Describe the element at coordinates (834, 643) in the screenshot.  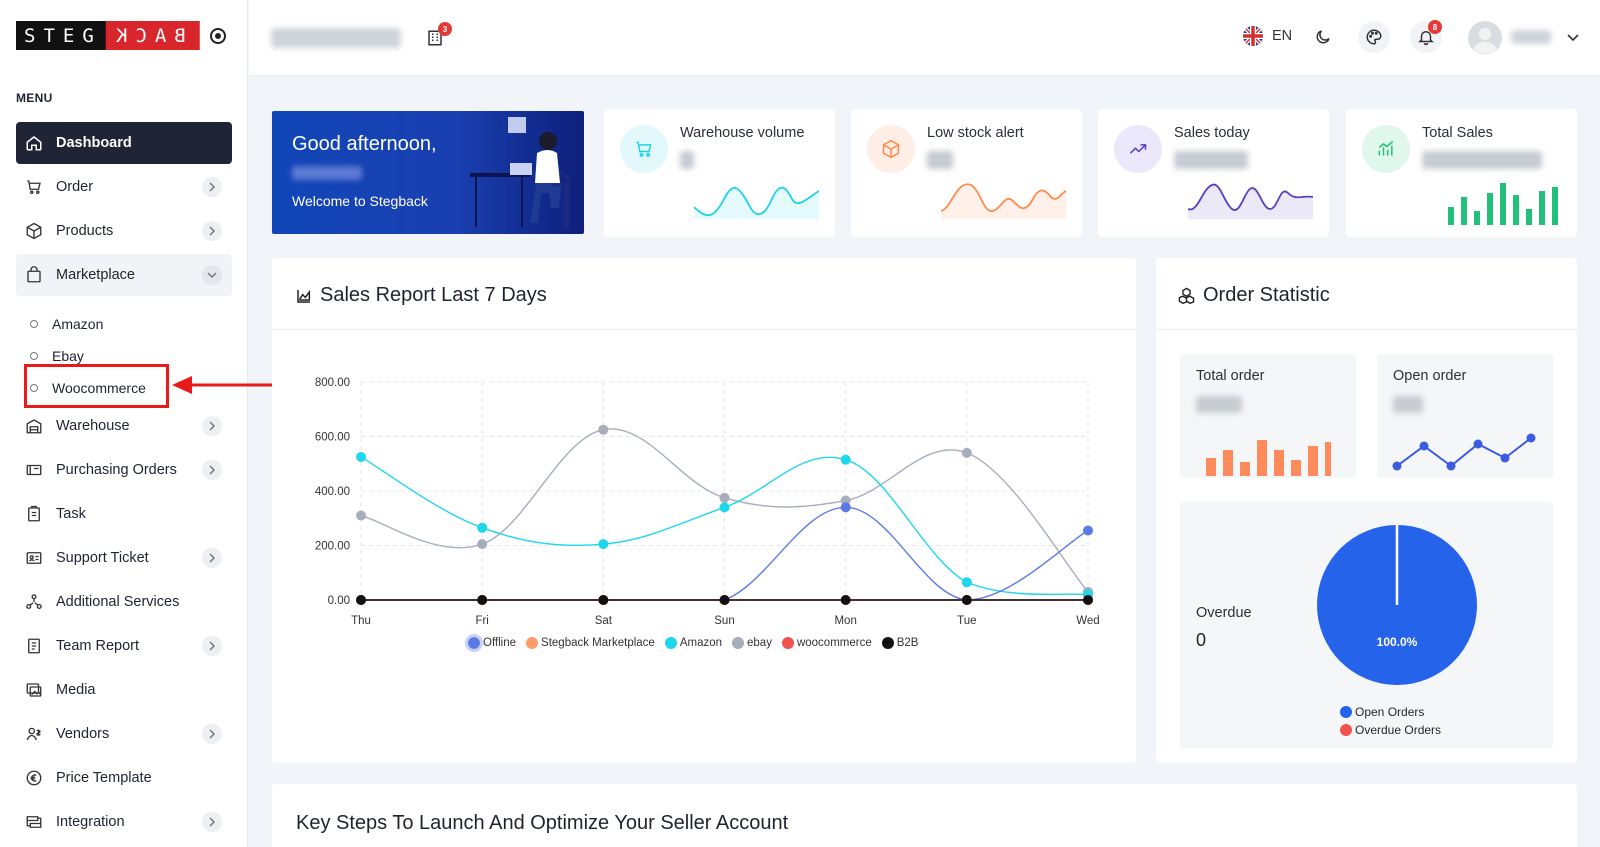
I see `legend-label: woocommerce` at that location.